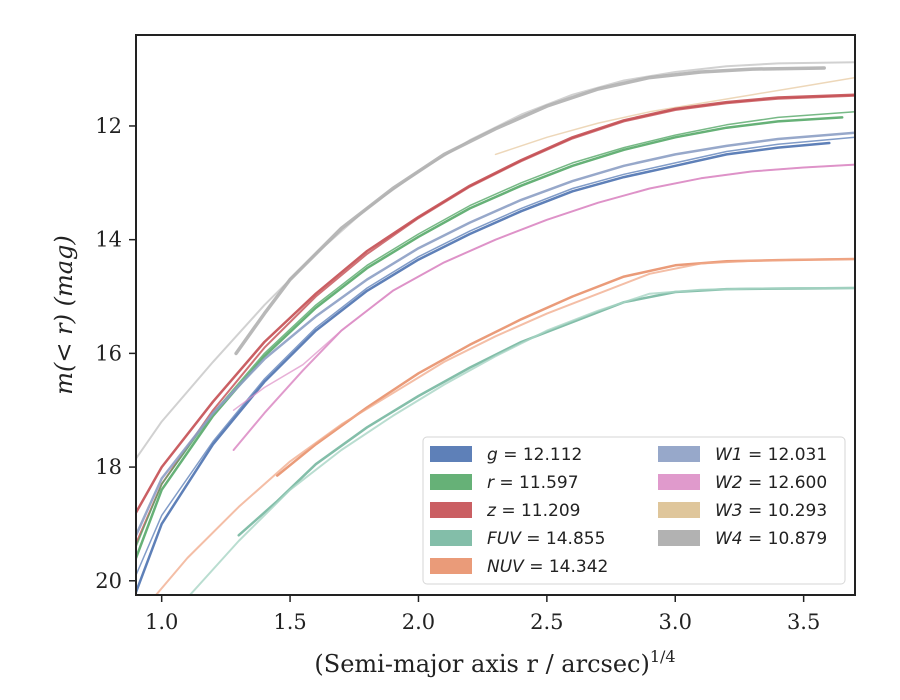  Describe the element at coordinates (451, 482) in the screenshot. I see `legend-swatch-r` at that location.